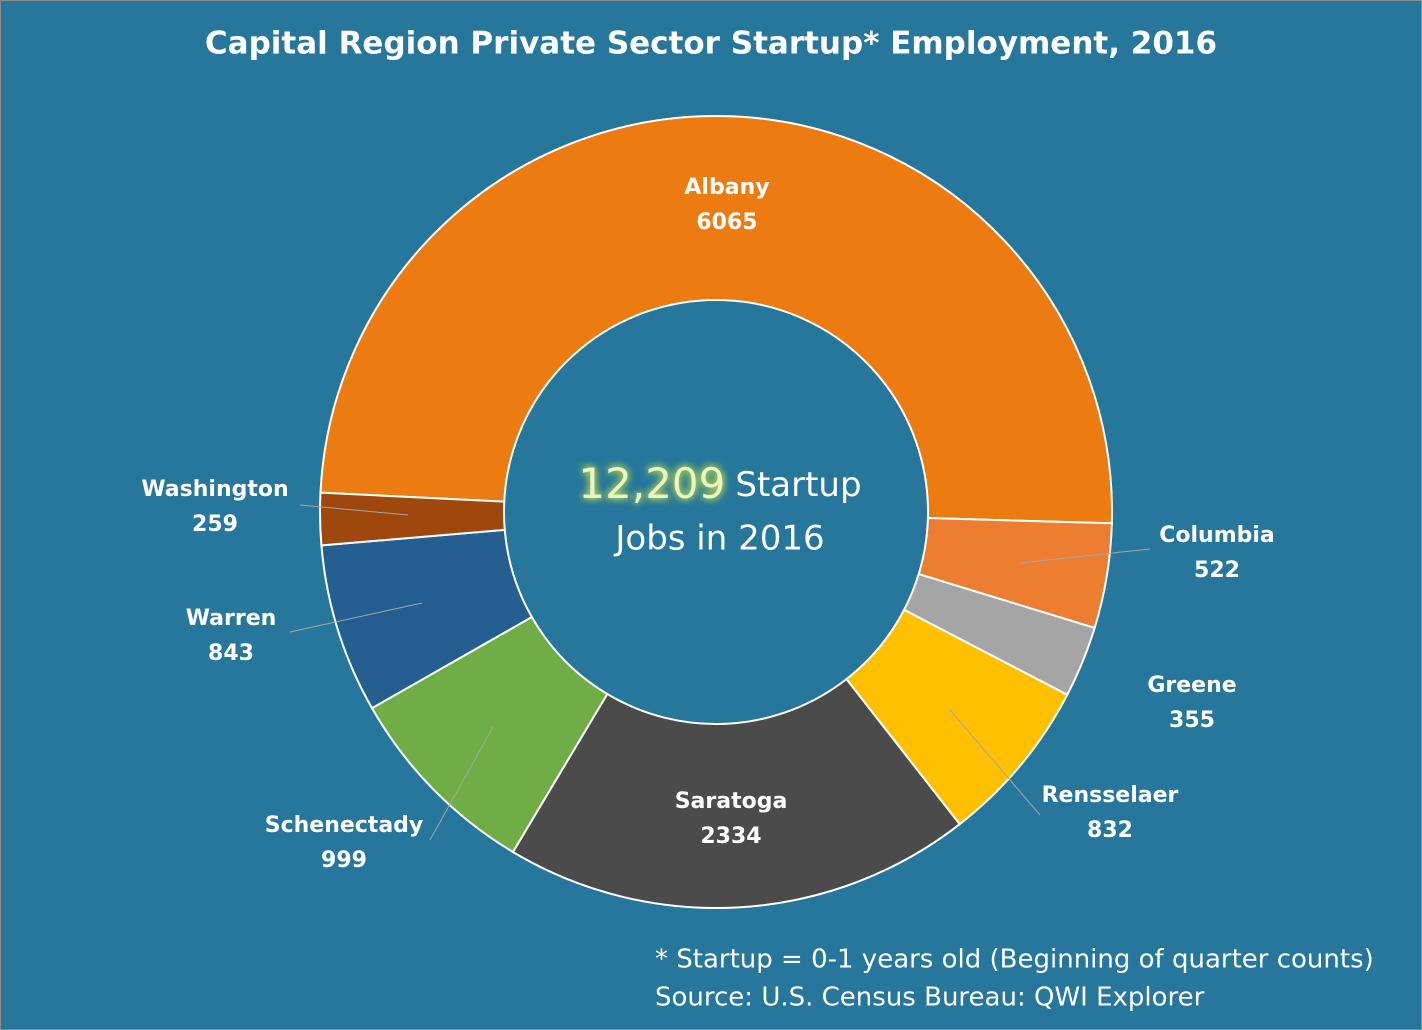  I want to click on slice-label: Saratoga, so click(731, 801).